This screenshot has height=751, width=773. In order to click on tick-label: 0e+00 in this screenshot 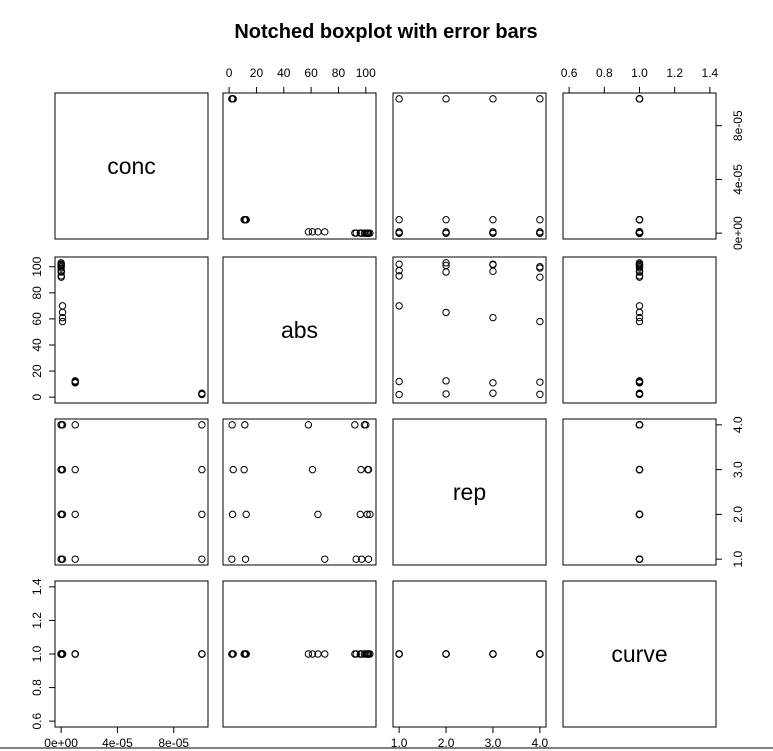, I will do `click(61, 743)`.